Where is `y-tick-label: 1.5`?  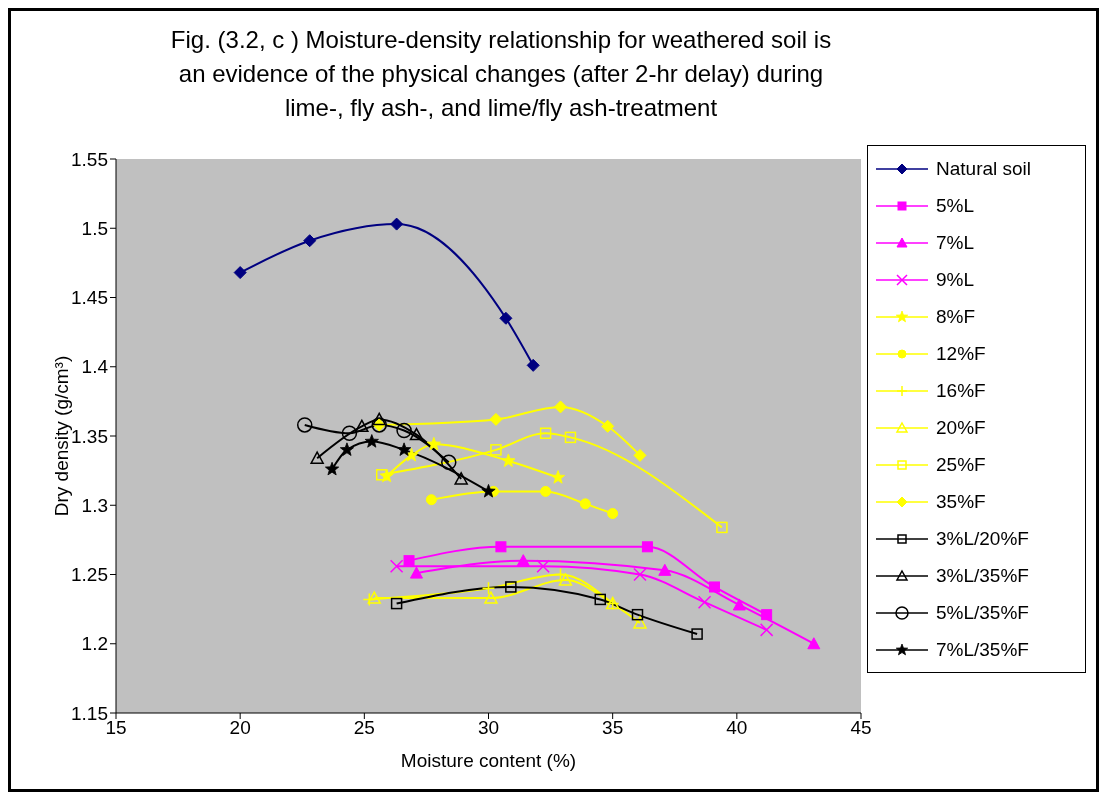 y-tick-label: 1.5 is located at coordinates (94, 228).